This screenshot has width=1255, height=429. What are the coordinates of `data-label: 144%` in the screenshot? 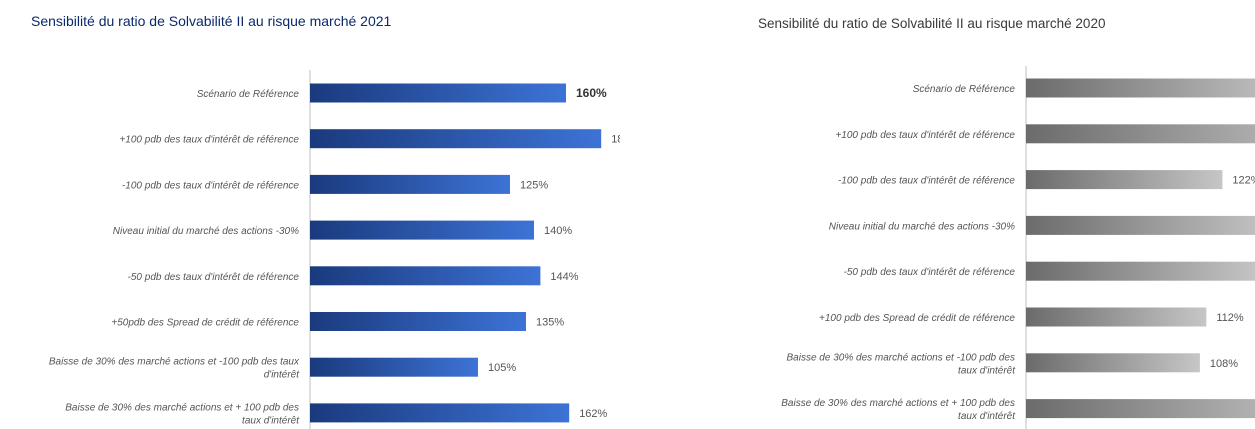 It's located at (564, 277).